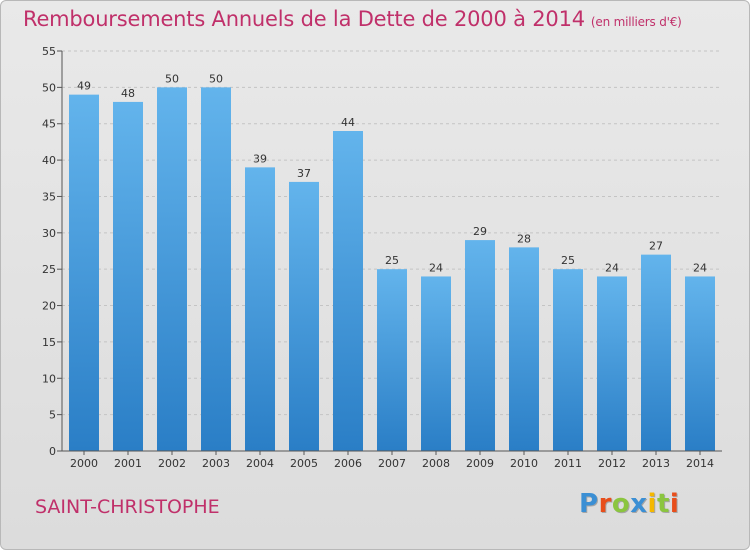 The height and width of the screenshot is (550, 750). Describe the element at coordinates (612, 463) in the screenshot. I see `x-tick-label: 2012` at that location.